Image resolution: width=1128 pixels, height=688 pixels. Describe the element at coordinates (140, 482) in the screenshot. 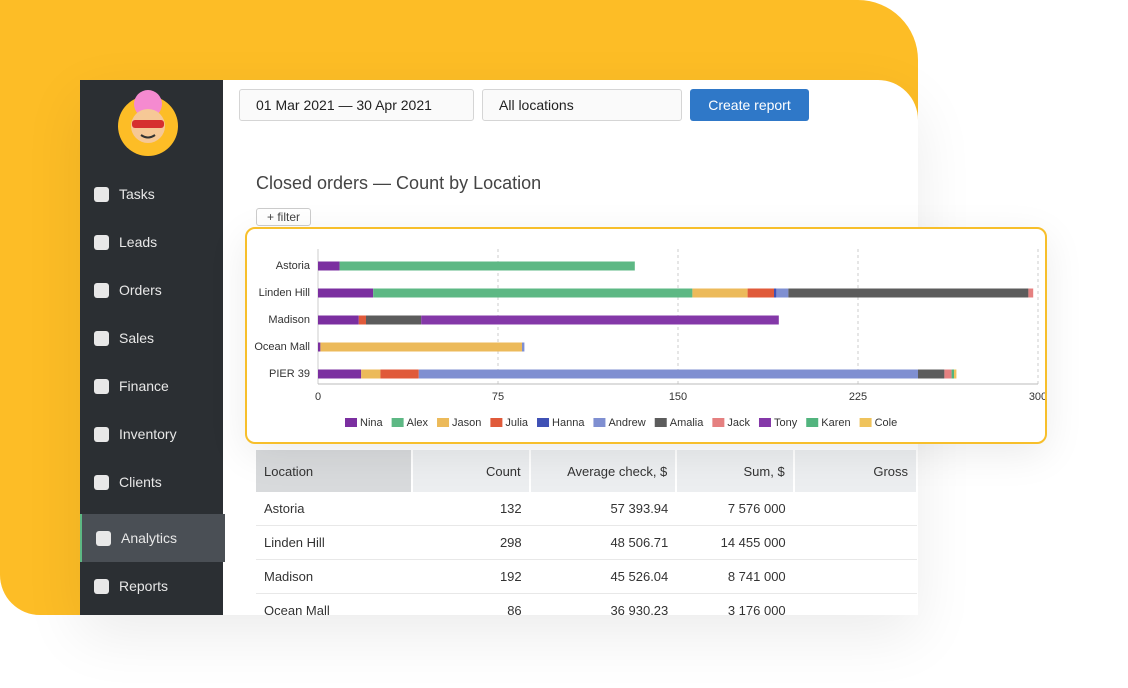

I see `nav-label: Clients` at that location.